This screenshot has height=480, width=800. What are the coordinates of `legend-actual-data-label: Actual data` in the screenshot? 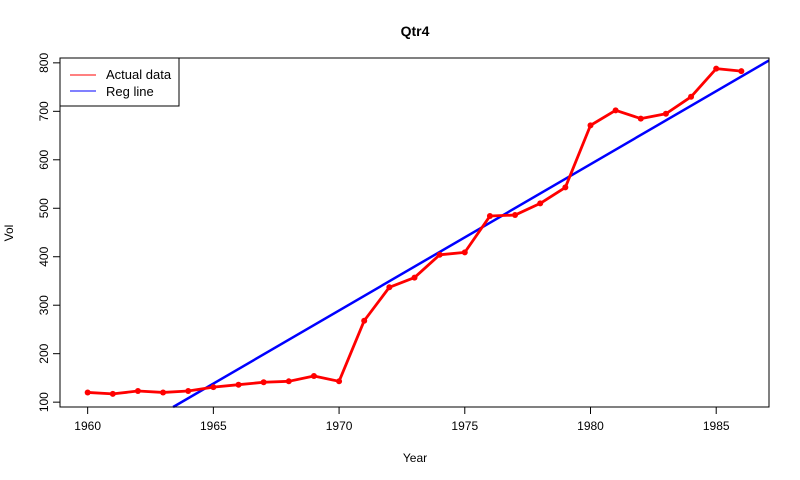 It's located at (139, 74).